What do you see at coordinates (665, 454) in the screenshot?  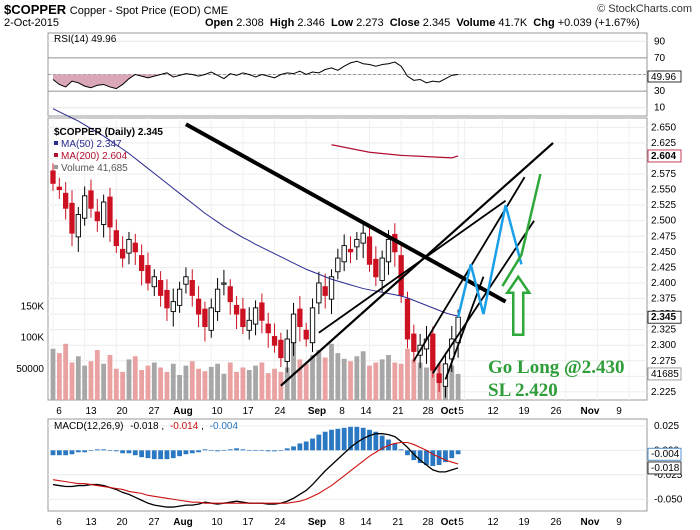 I see `macd-flag-label: -0.004` at bounding box center [665, 454].